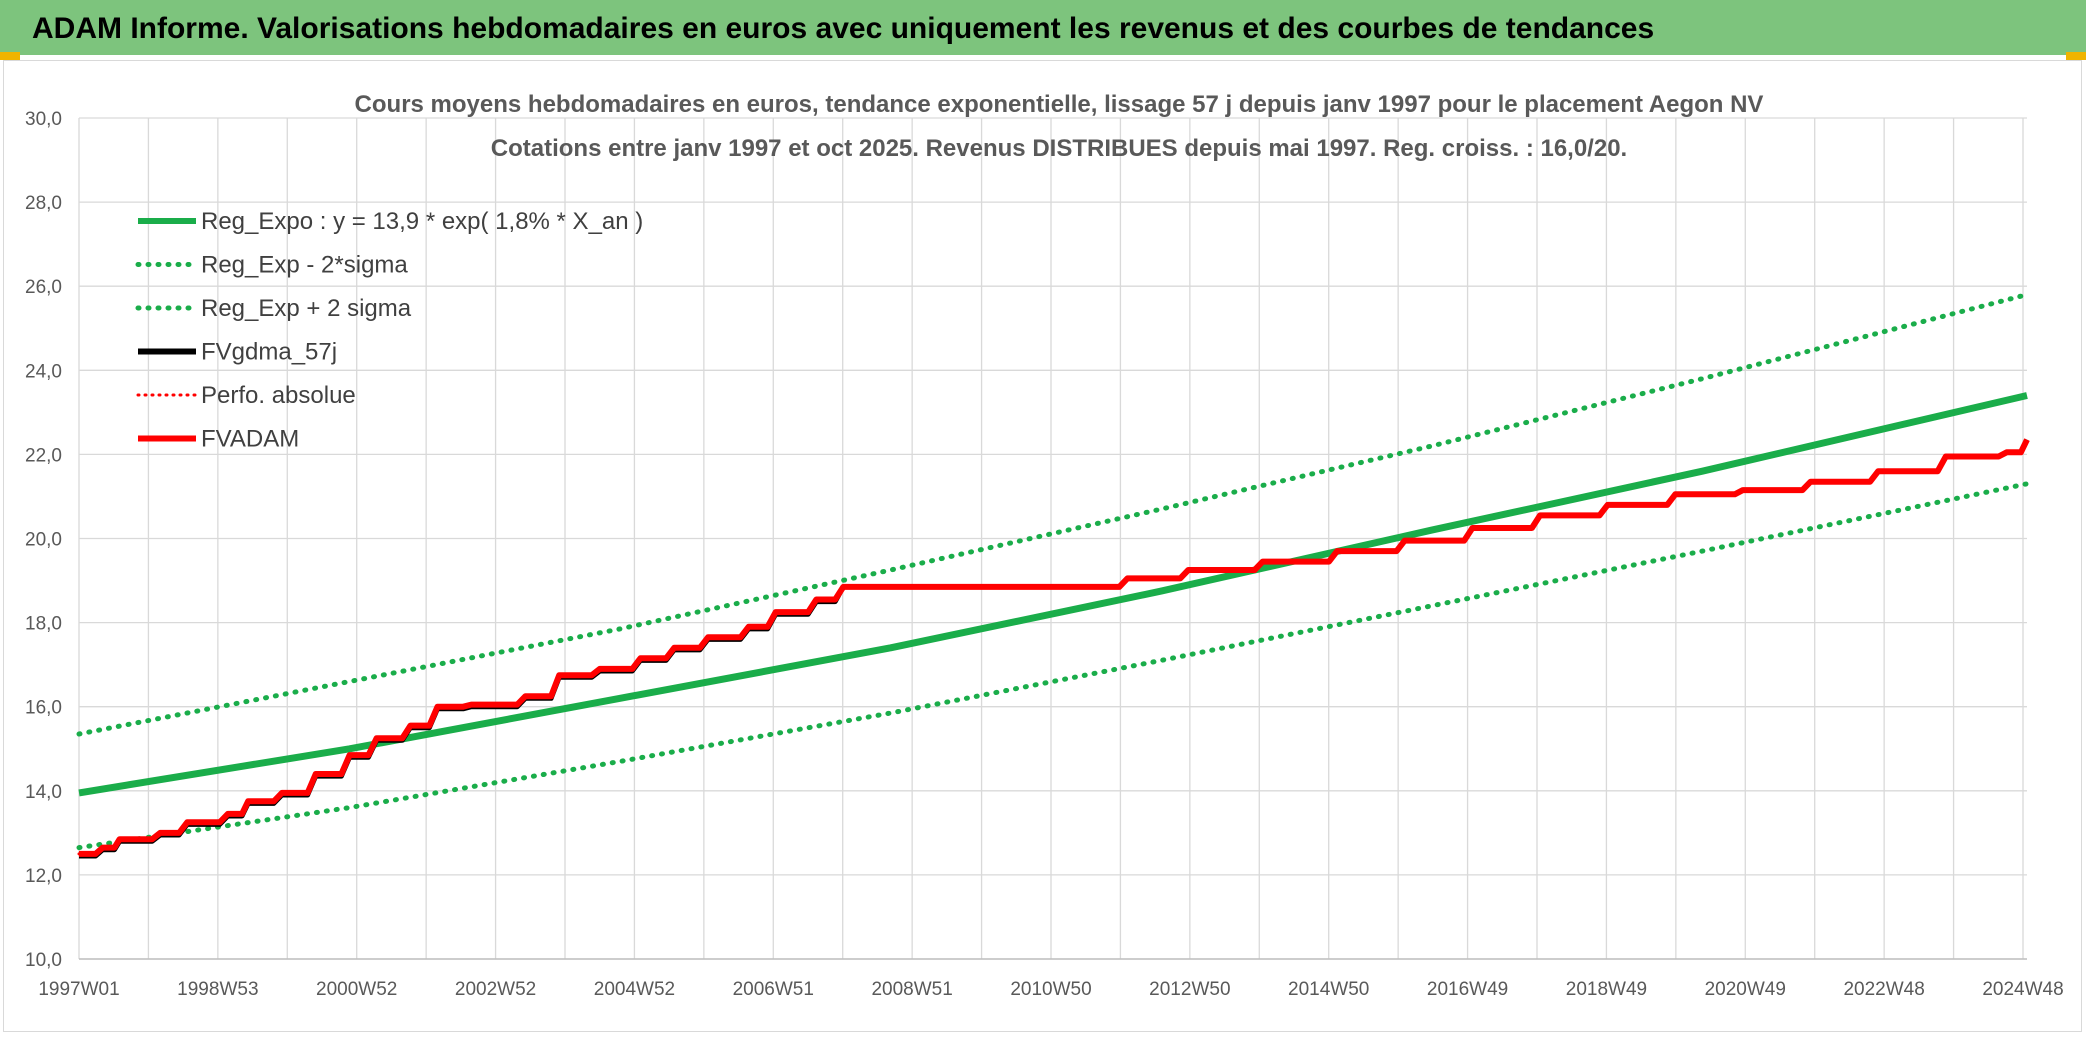  Describe the element at coordinates (43, 624) in the screenshot. I see `y-tick-label: 18,0` at that location.